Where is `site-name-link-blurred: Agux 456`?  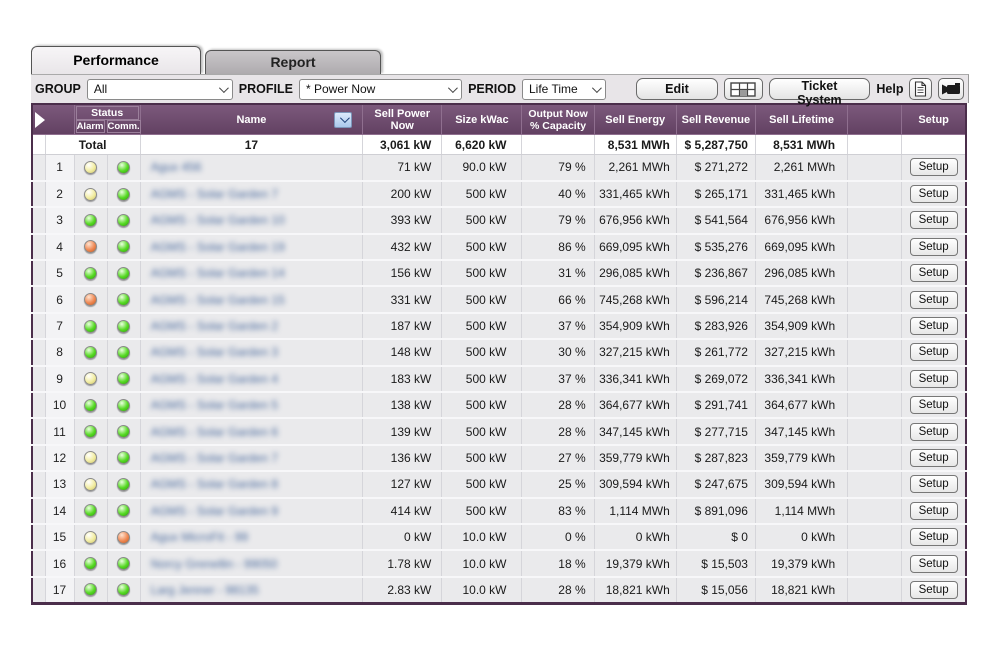
site-name-link-blurred: Agux 456 is located at coordinates (176, 167).